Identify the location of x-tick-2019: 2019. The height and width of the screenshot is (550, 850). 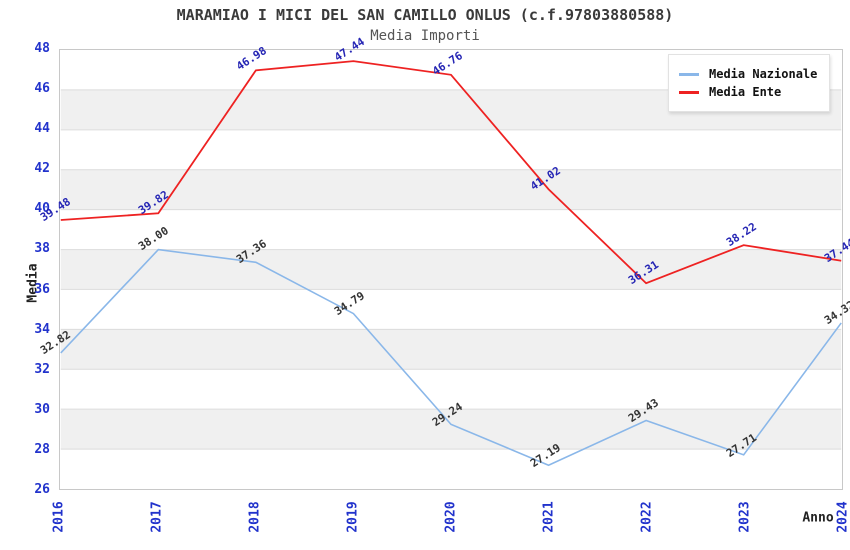
(353, 517).